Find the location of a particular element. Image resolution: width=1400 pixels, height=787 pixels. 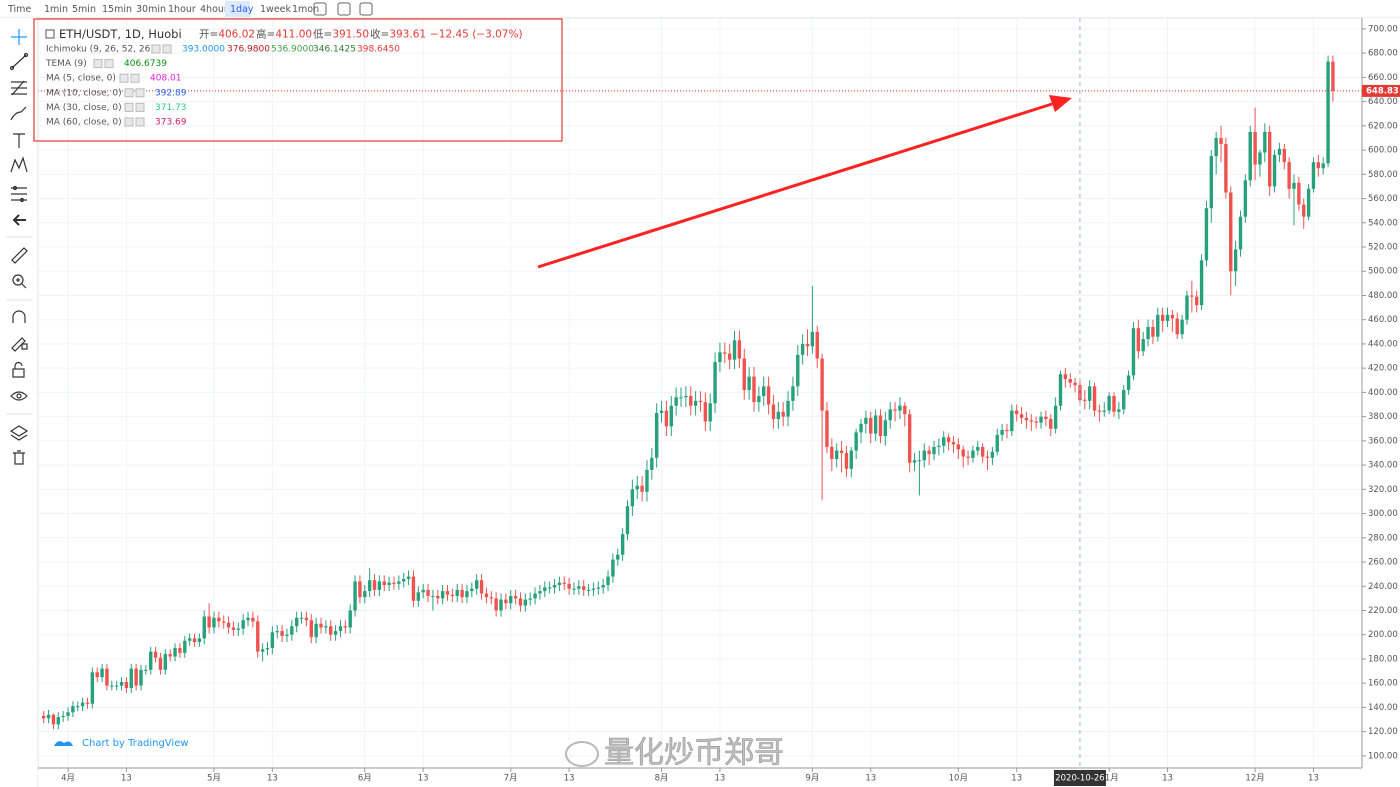

x-tick-label: 13 is located at coordinates (870, 779).